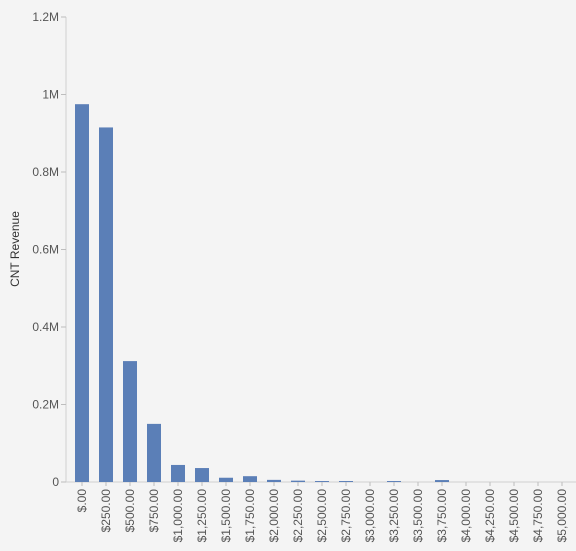 Image resolution: width=576 pixels, height=551 pixels. I want to click on y-tick-label: 0.2M, so click(45, 405).